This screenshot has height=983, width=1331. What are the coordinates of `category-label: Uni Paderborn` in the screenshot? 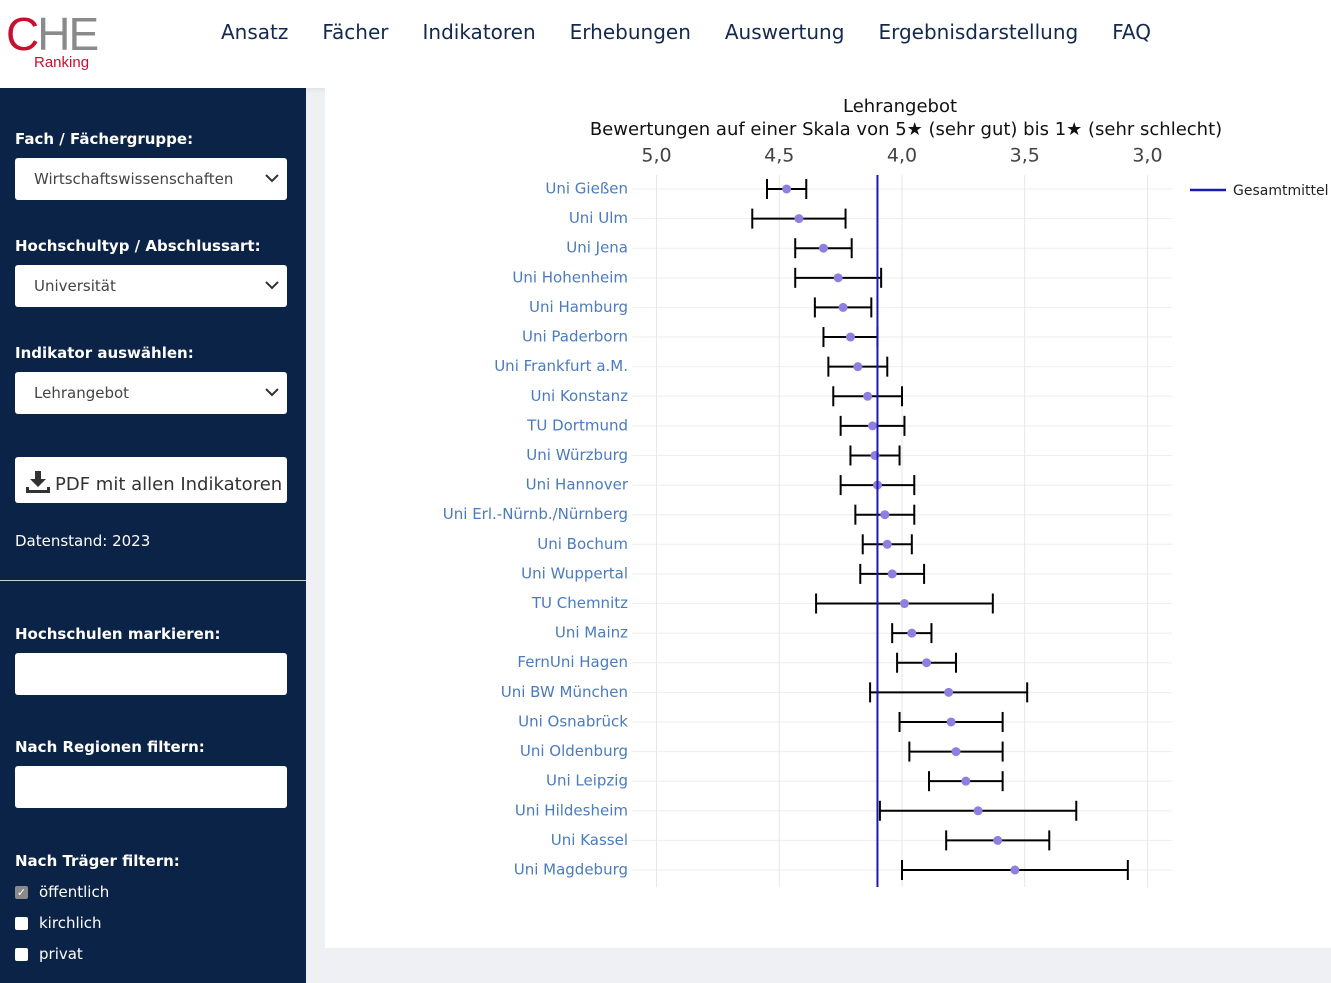 It's located at (575, 337).